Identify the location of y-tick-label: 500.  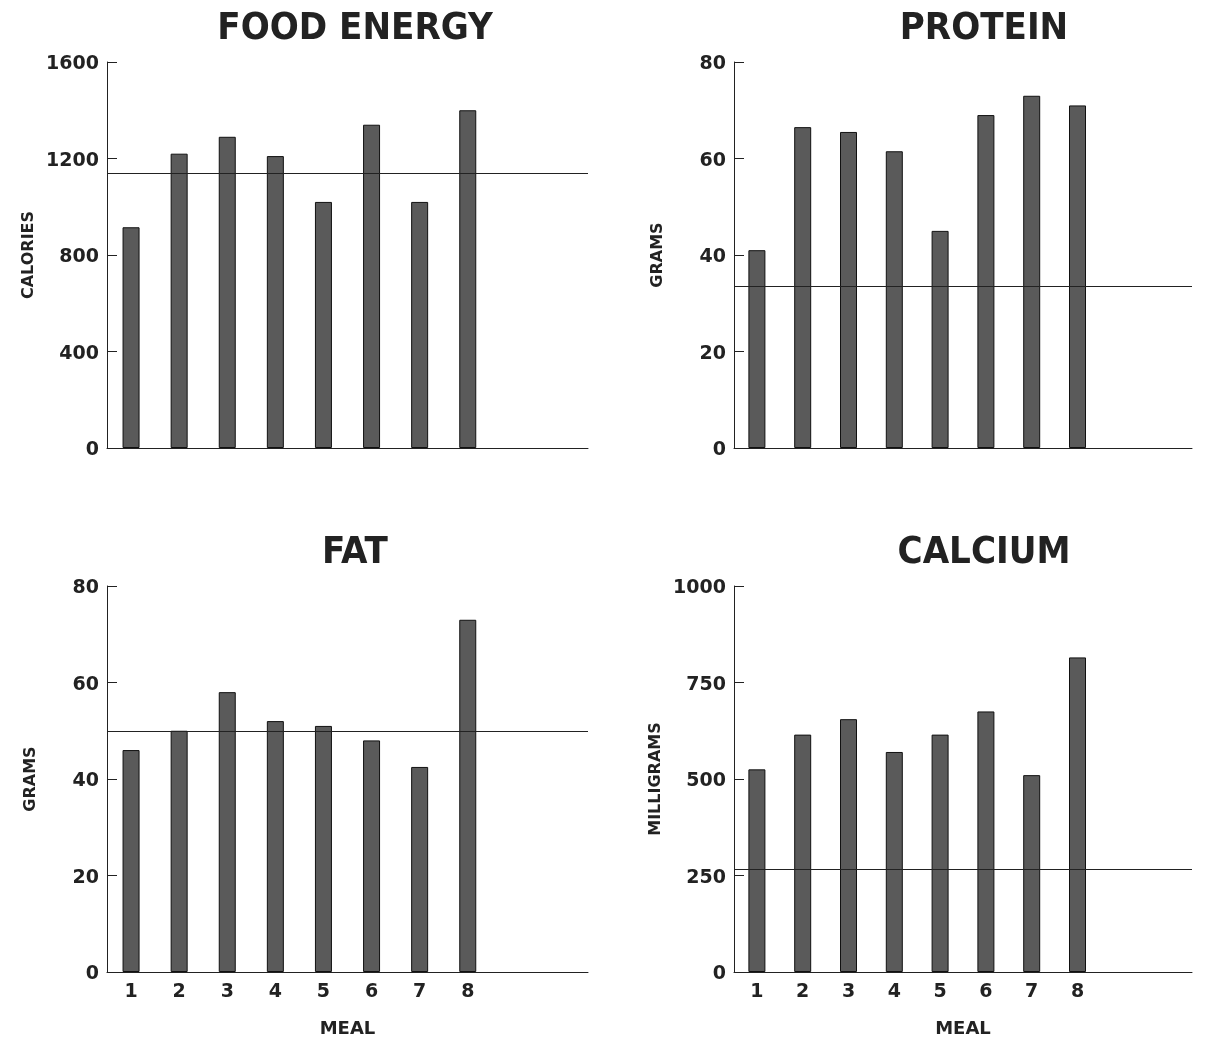
(706, 779).